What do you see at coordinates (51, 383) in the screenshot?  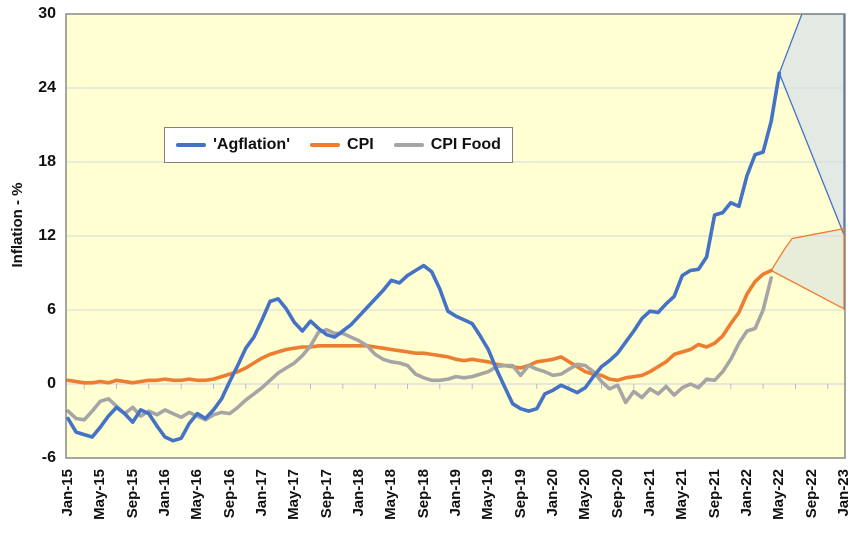 I see `y-tick-label: 0` at bounding box center [51, 383].